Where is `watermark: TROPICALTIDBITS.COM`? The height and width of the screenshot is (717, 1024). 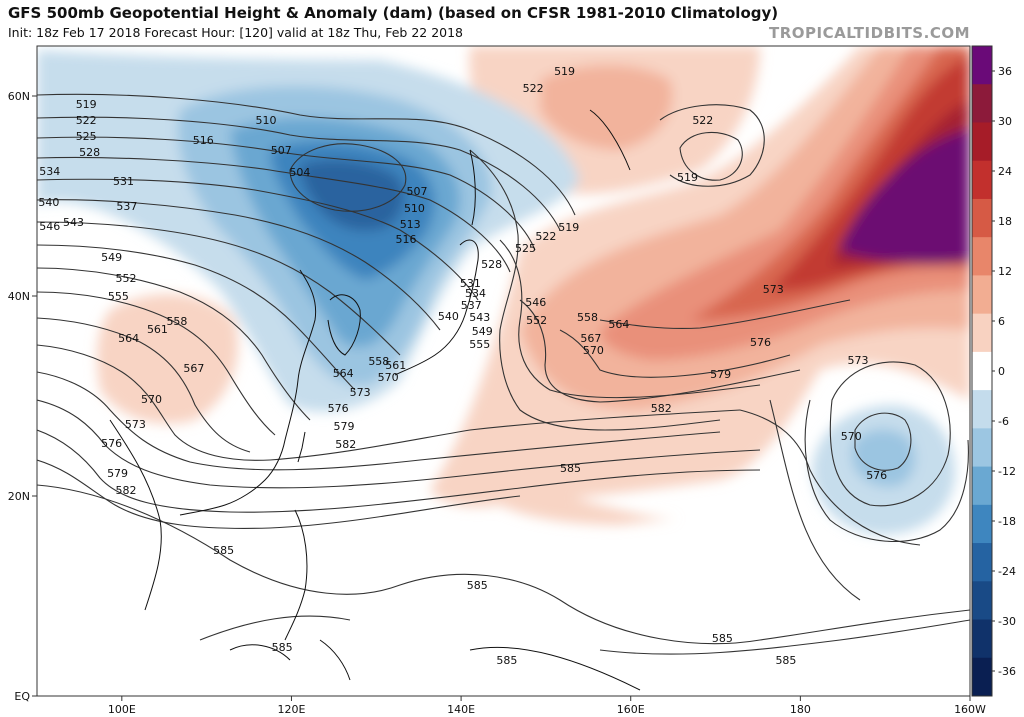 watermark: TROPICALTIDBITS.COM is located at coordinates (869, 33).